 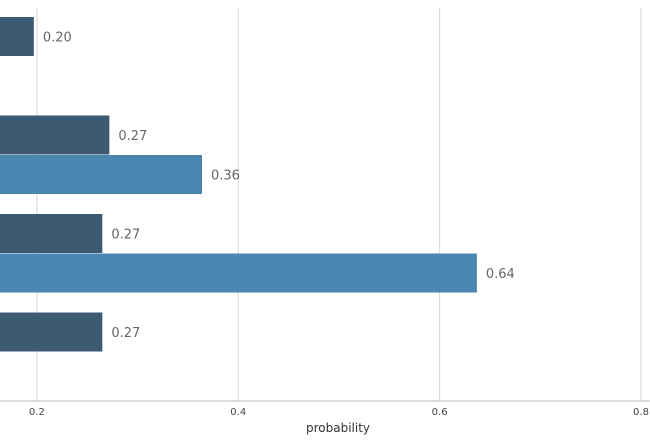 What do you see at coordinates (500, 274) in the screenshot?
I see `bar-value-label: 0.64` at bounding box center [500, 274].